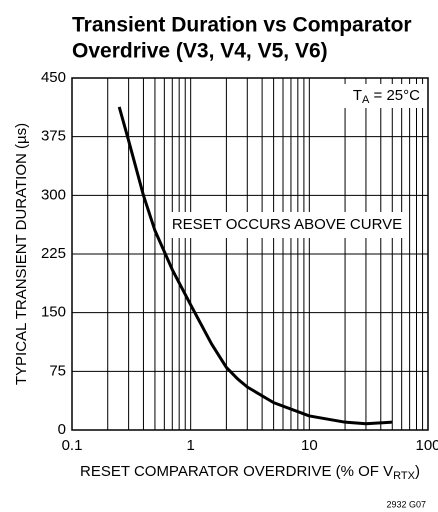 The image size is (438, 512). Describe the element at coordinates (62, 429) in the screenshot. I see `y-tick-label: 0` at that location.